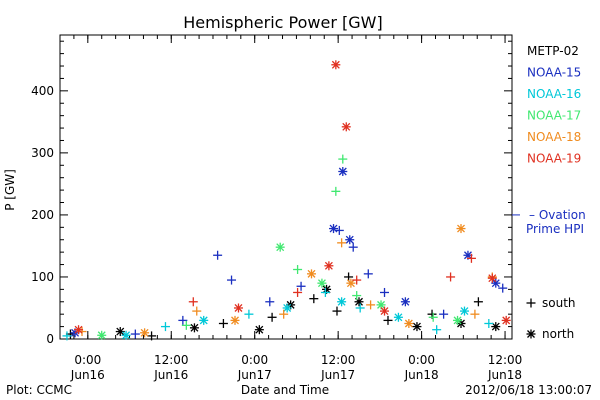  I want to click on y-tick-label: 400, so click(42, 91).